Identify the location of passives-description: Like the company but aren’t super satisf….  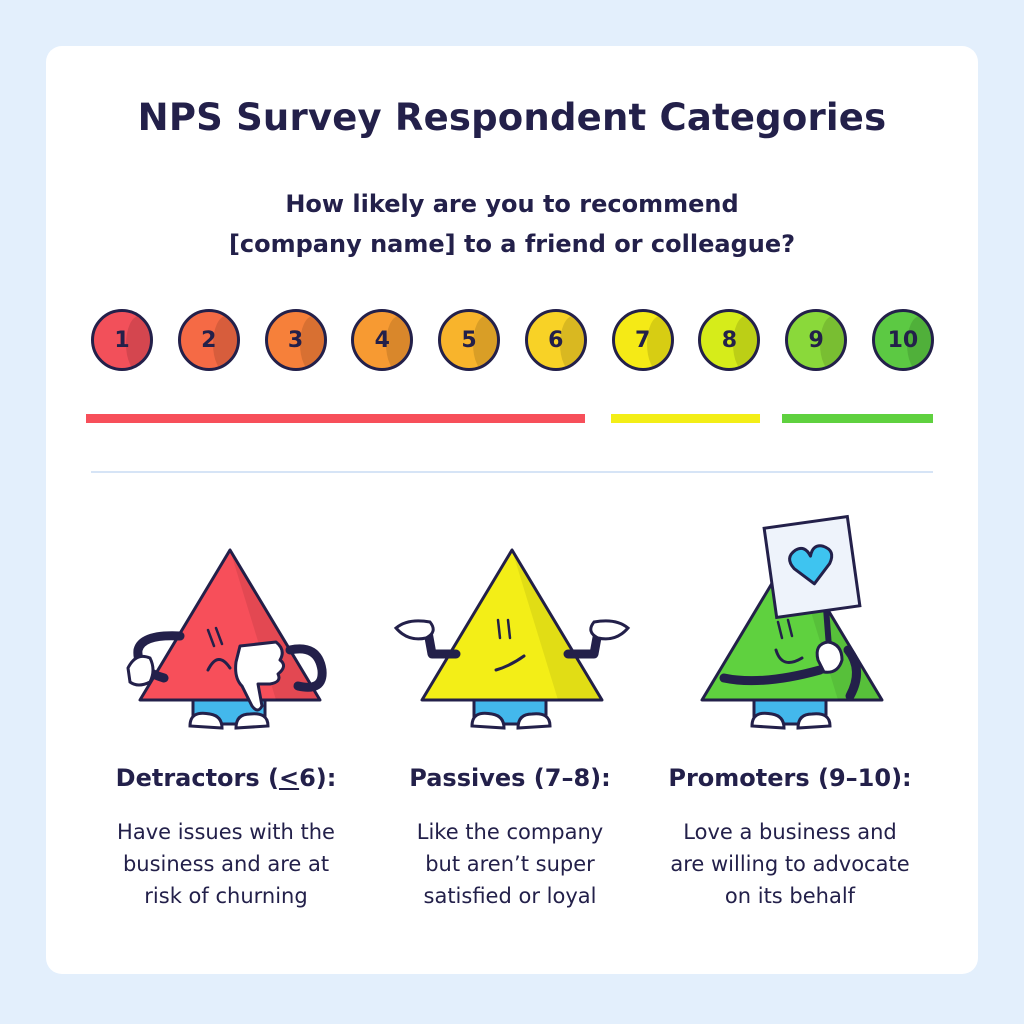
(510, 864).